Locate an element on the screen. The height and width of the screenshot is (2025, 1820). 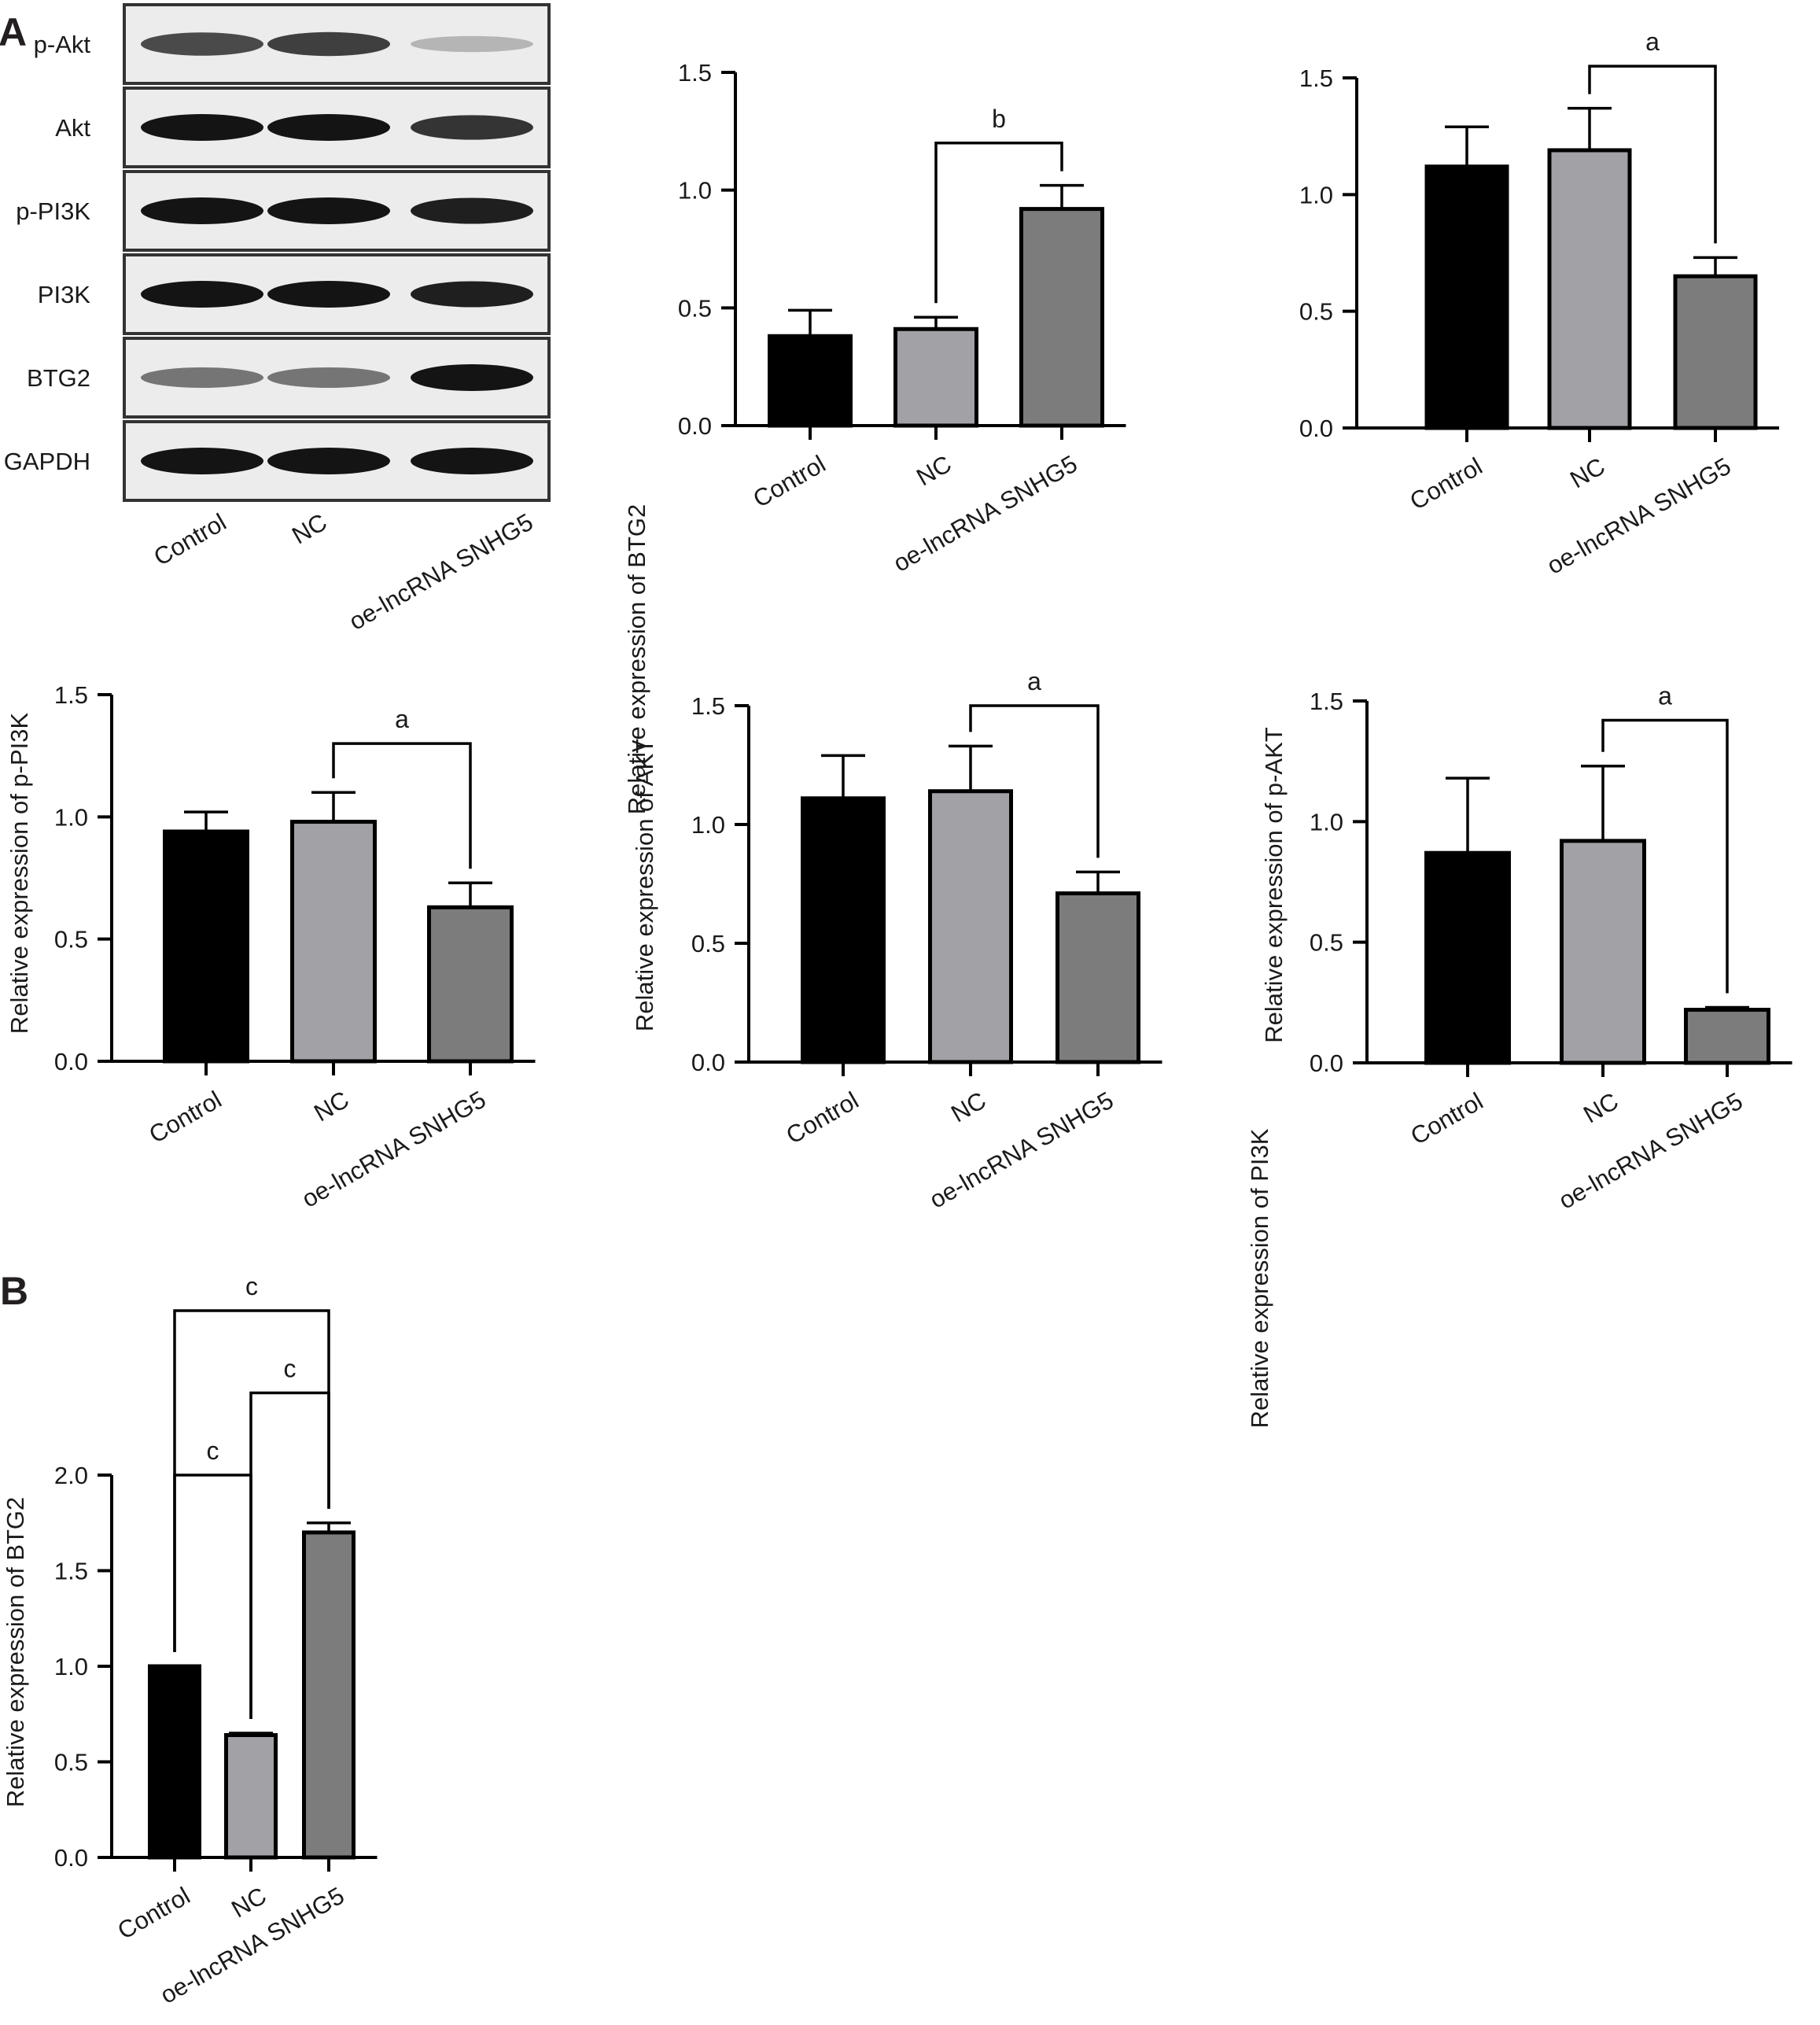
blot-row-label: Akt is located at coordinates (72, 128).